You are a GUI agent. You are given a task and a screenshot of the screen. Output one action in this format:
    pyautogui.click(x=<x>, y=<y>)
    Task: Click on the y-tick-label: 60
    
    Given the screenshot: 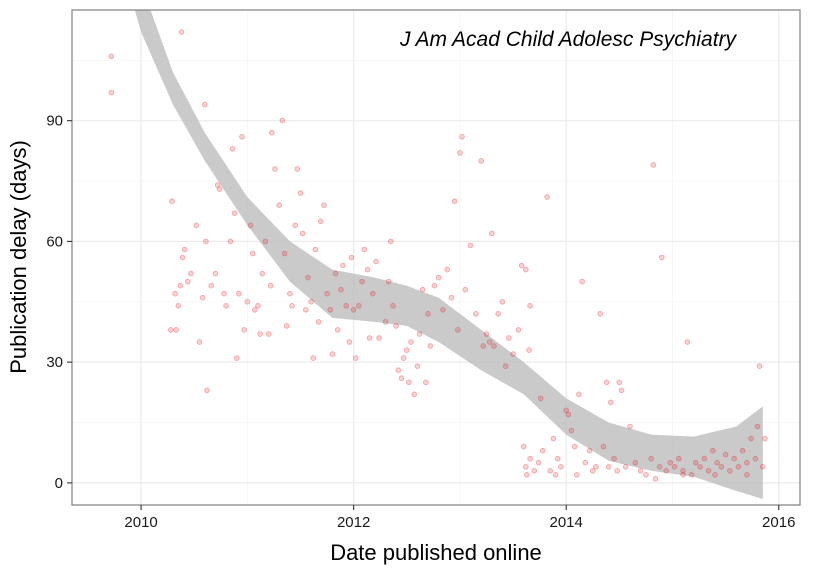 What is the action you would take?
    pyautogui.click(x=54, y=241)
    